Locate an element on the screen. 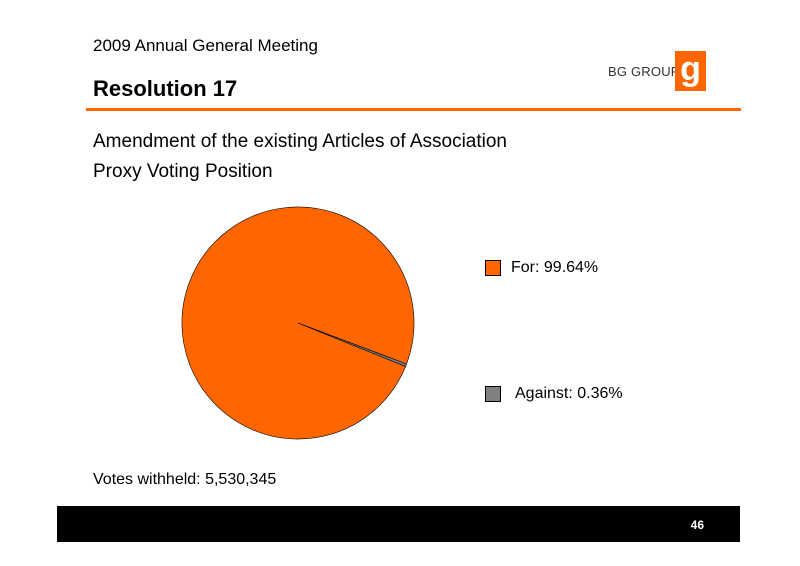  legend-item-for: For: 99.64% is located at coordinates (541, 268).